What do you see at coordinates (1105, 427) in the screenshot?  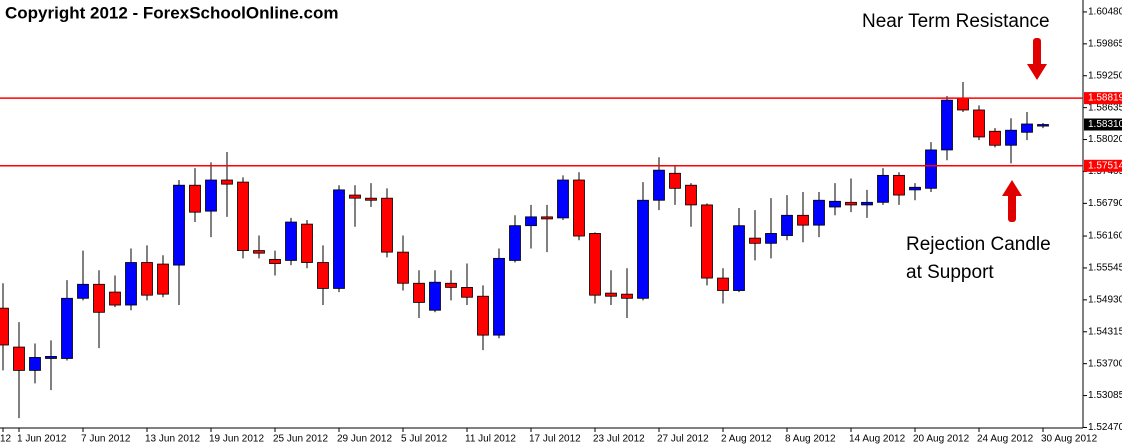 I see `y-tick-label: 1.52470` at bounding box center [1105, 427].